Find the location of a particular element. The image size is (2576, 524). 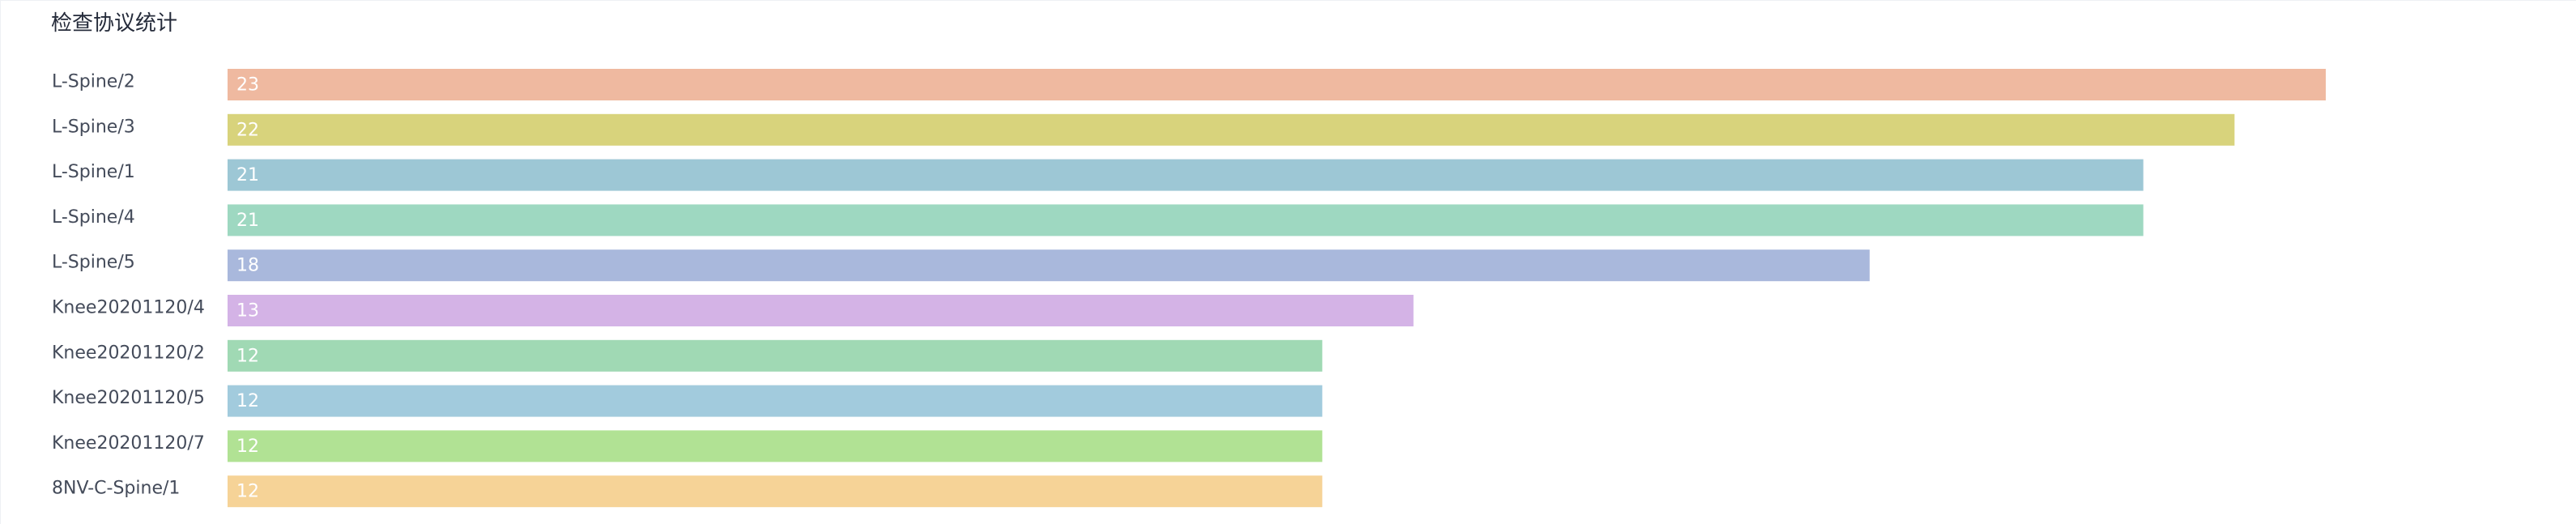

category-label: Knee20201120/4 is located at coordinates (128, 308).